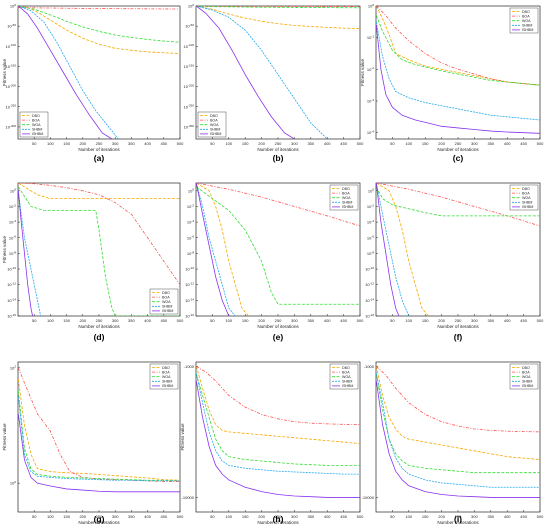 The image size is (550, 529). What do you see at coordinates (189, 87) in the screenshot?
I see `y-tick-label: 10-200` at bounding box center [189, 87].